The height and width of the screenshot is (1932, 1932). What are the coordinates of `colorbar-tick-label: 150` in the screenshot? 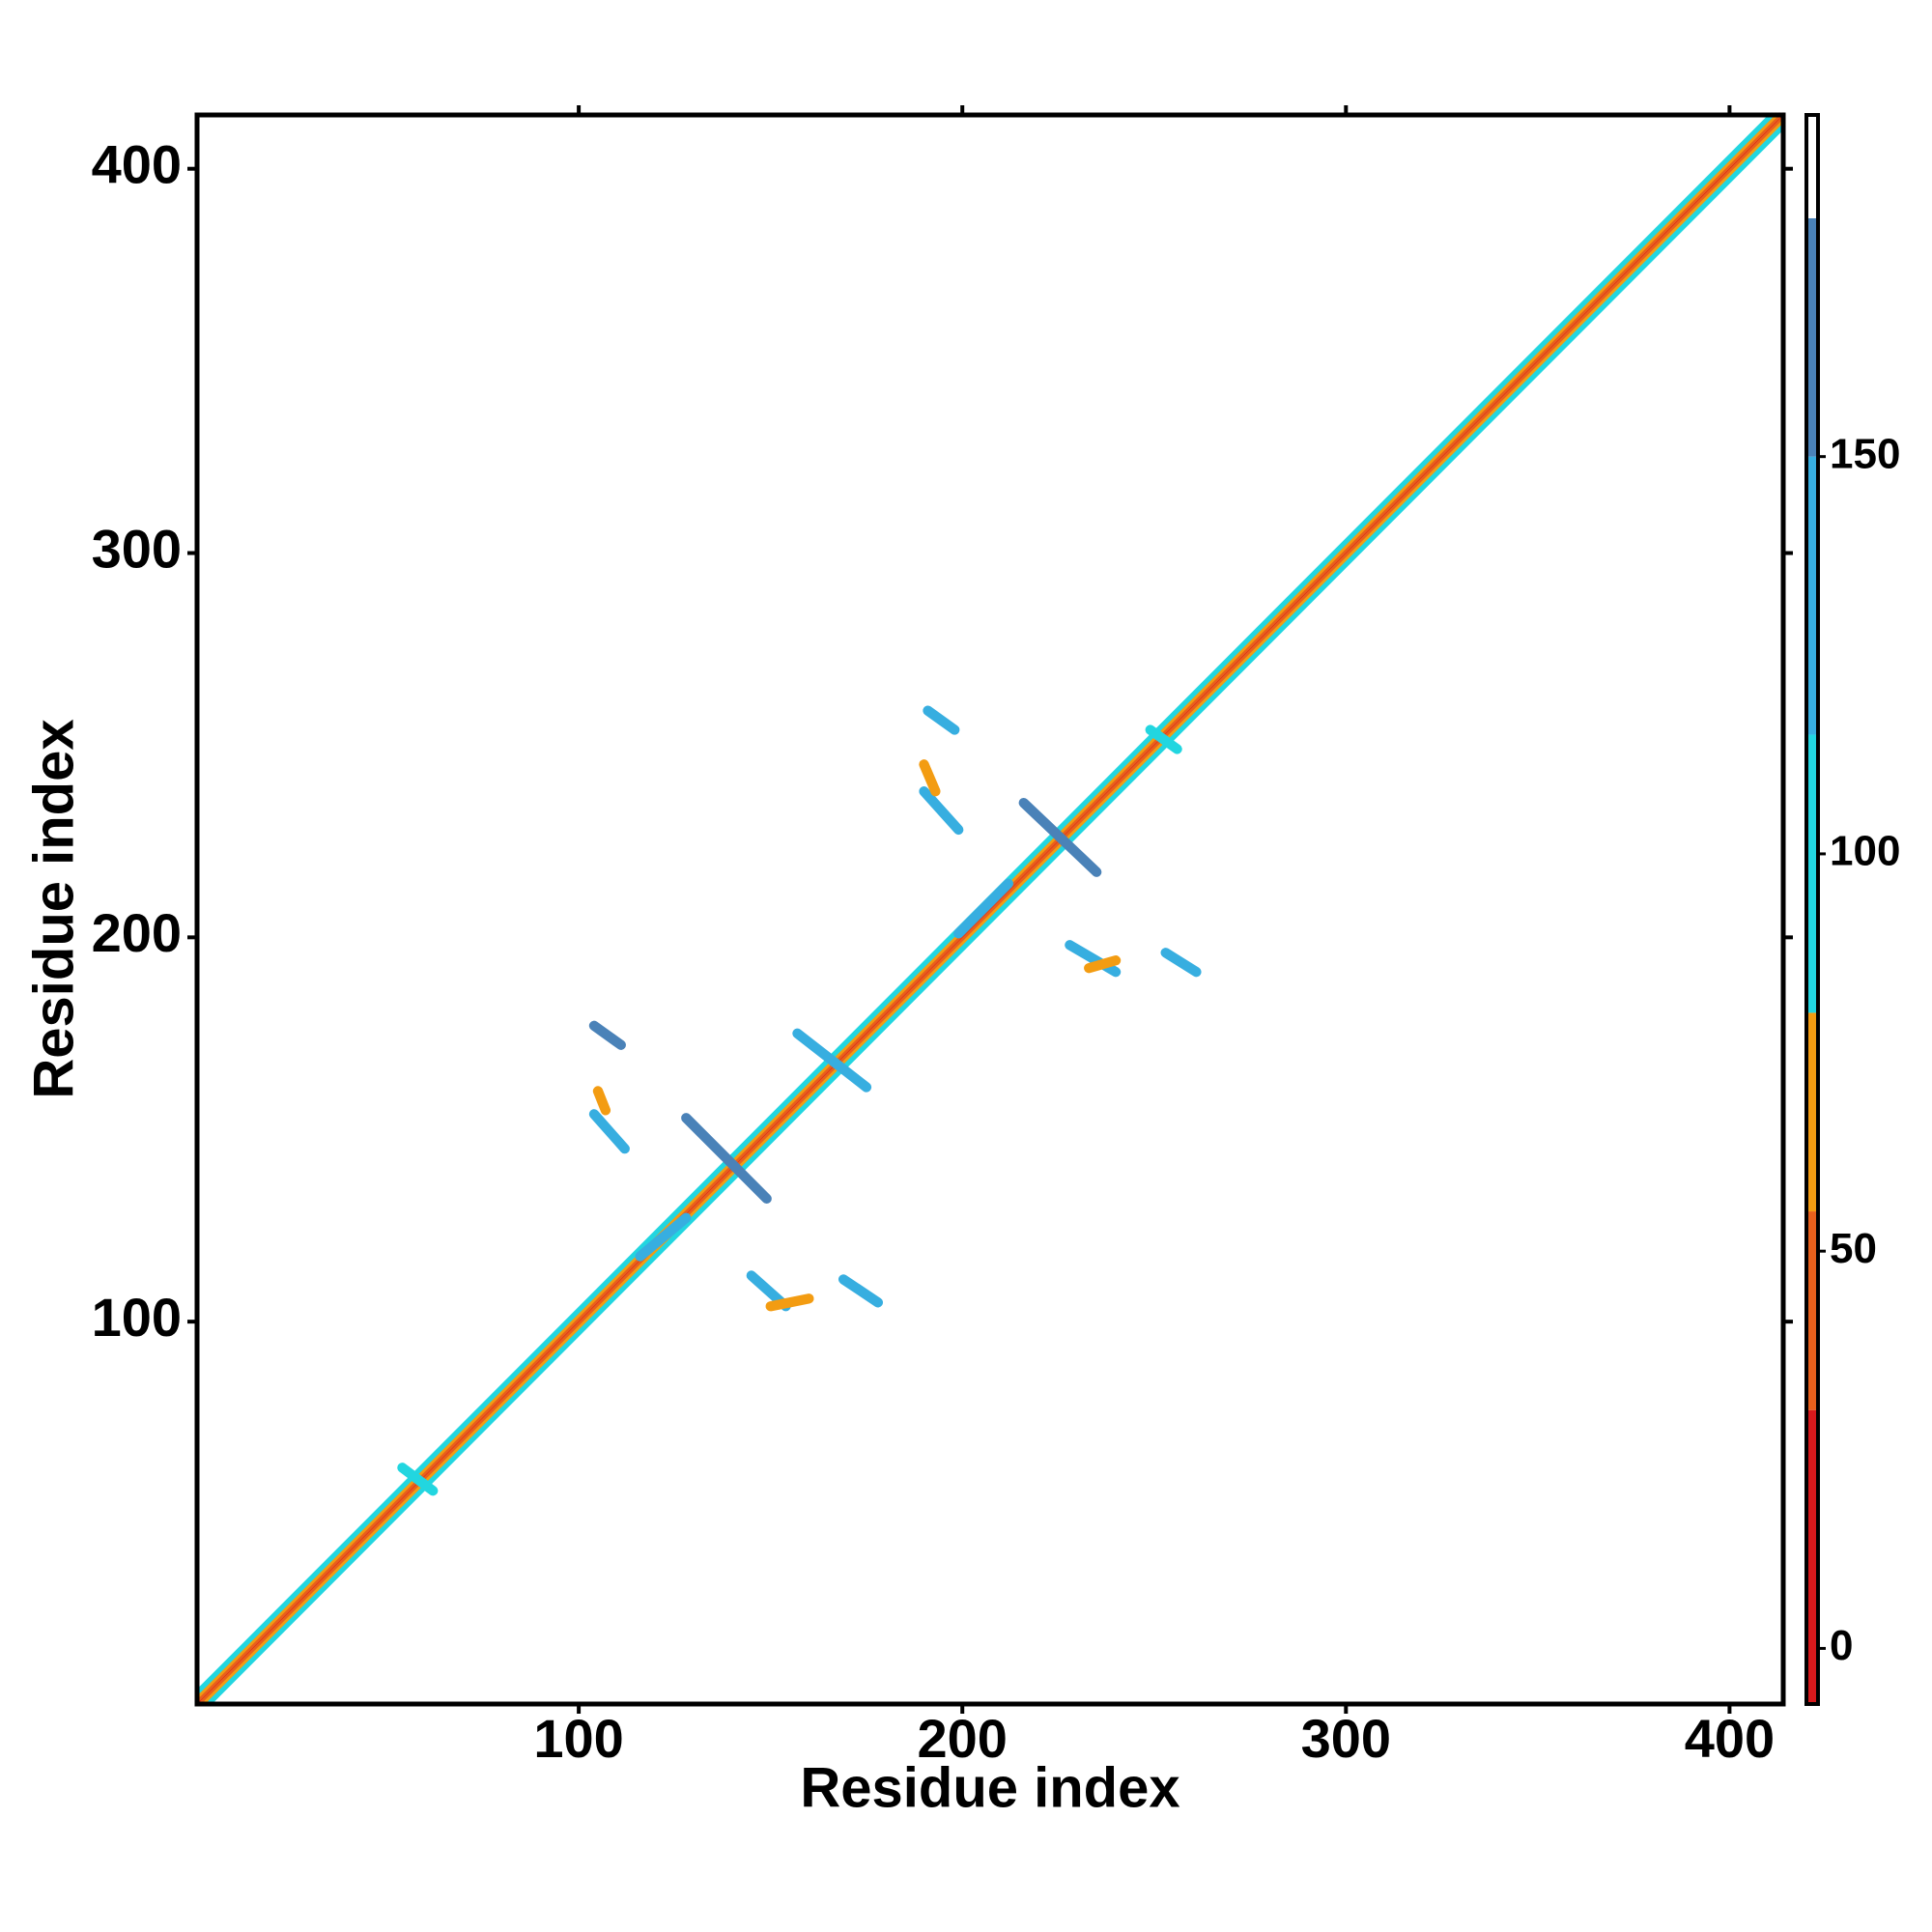 It's located at (1865, 453).